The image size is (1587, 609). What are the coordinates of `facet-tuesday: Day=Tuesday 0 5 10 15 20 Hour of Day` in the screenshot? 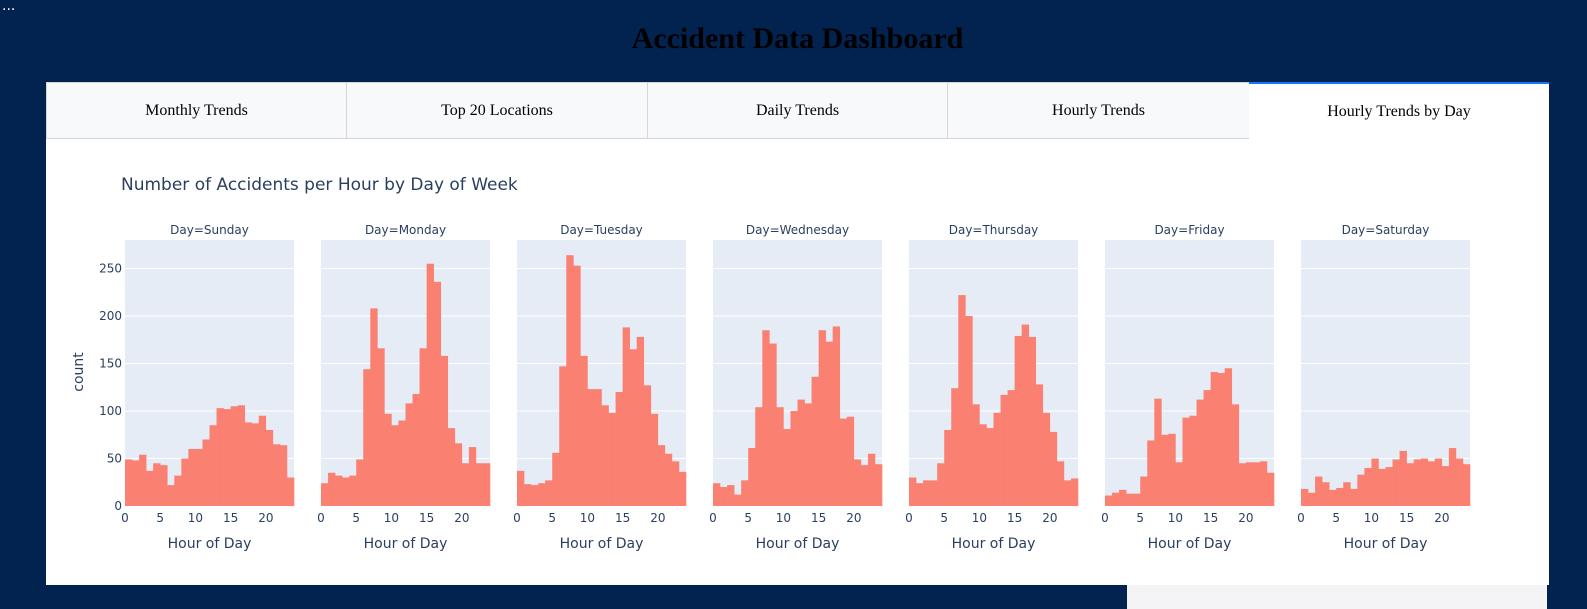 It's located at (600, 387).